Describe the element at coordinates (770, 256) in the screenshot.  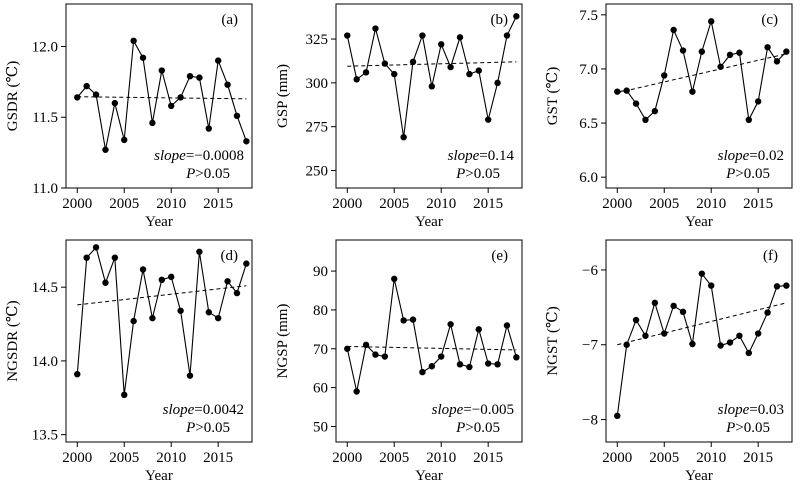
I see `panel-label: (f)` at that location.